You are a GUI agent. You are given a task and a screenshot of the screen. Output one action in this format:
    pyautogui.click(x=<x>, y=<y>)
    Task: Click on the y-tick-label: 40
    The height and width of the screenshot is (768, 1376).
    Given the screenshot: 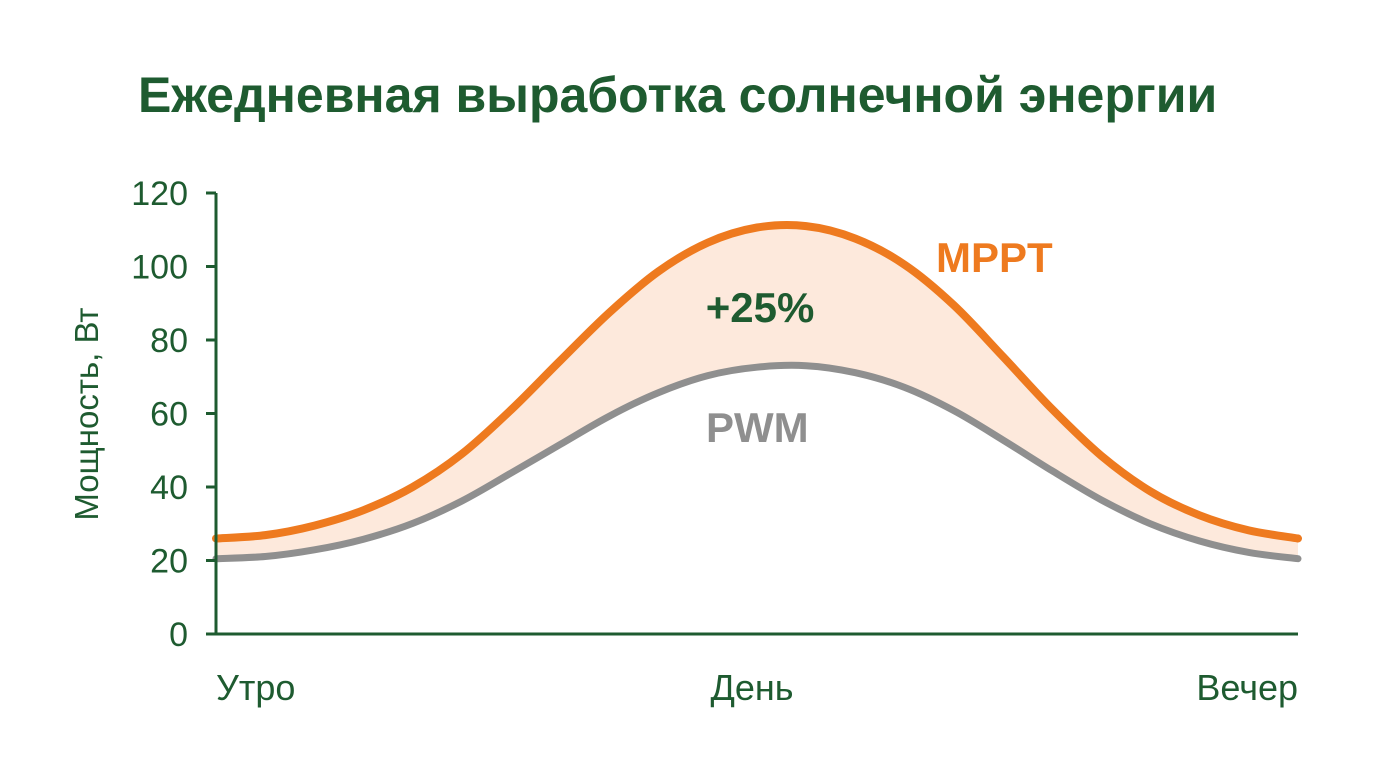 What is the action you would take?
    pyautogui.click(x=169, y=488)
    